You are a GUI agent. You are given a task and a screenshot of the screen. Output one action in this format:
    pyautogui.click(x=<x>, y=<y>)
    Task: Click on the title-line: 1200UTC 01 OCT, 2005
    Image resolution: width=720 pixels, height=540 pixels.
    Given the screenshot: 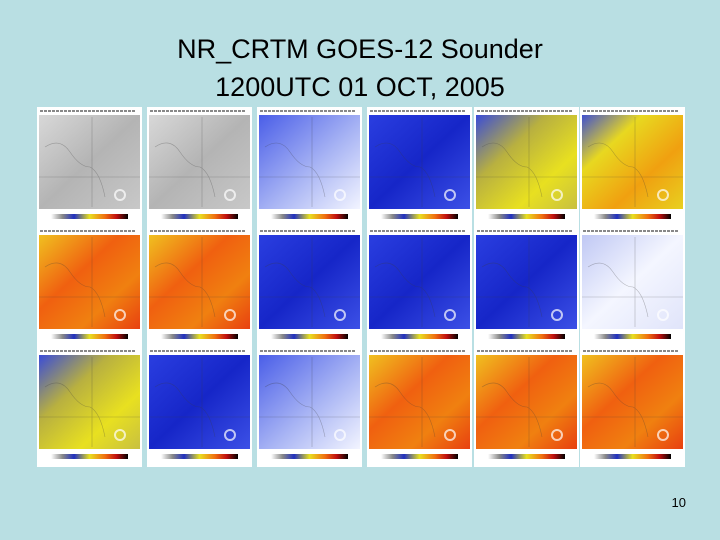 What is the action you would take?
    pyautogui.click(x=360, y=87)
    